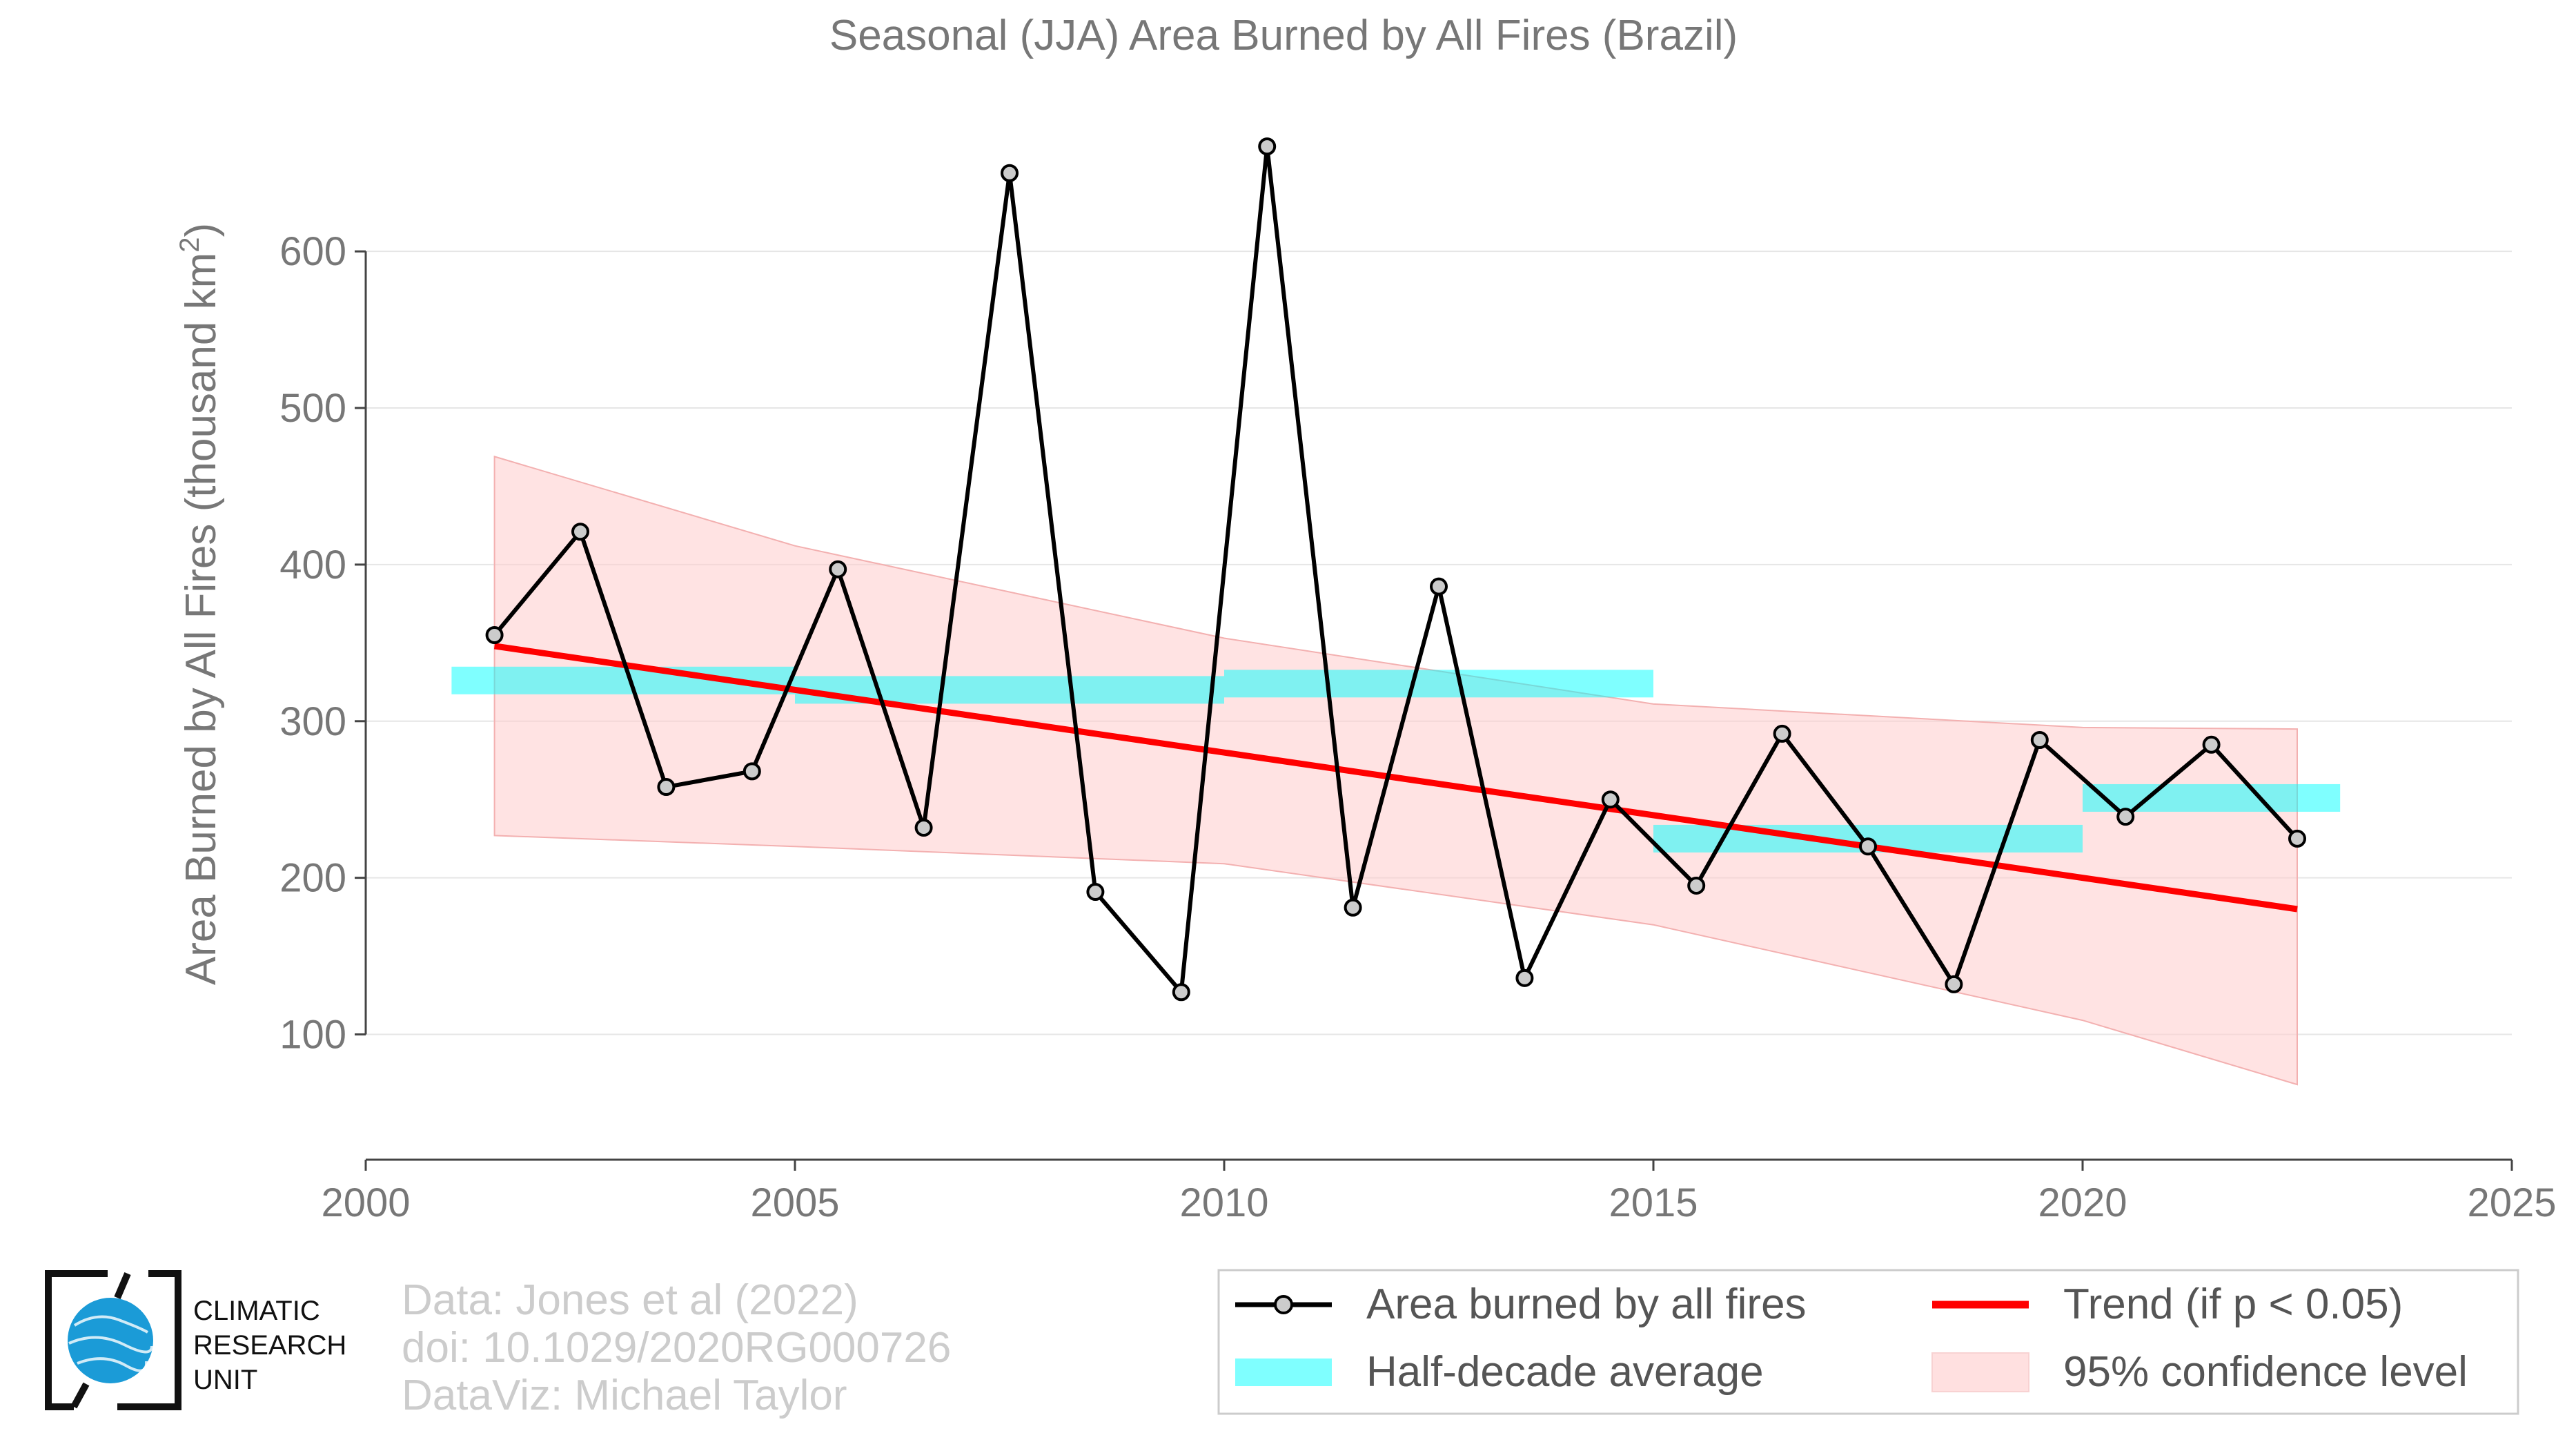  I want to click on logo-bracket-right, so click(149, 1340).